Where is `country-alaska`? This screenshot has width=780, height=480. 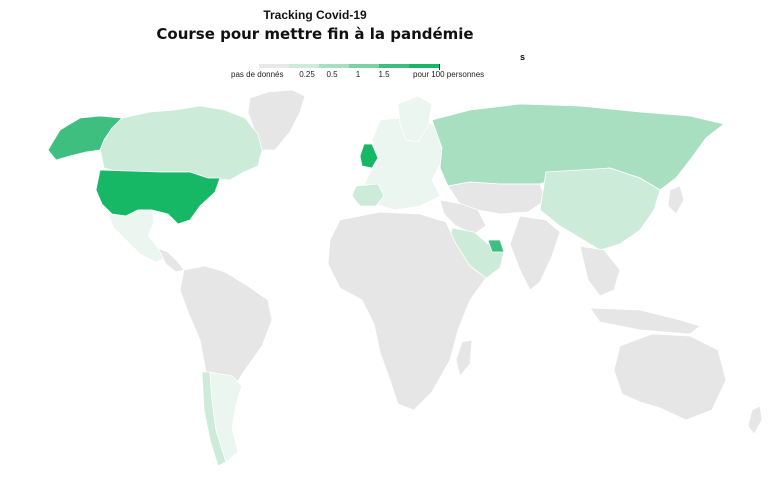 country-alaska is located at coordinates (85, 138).